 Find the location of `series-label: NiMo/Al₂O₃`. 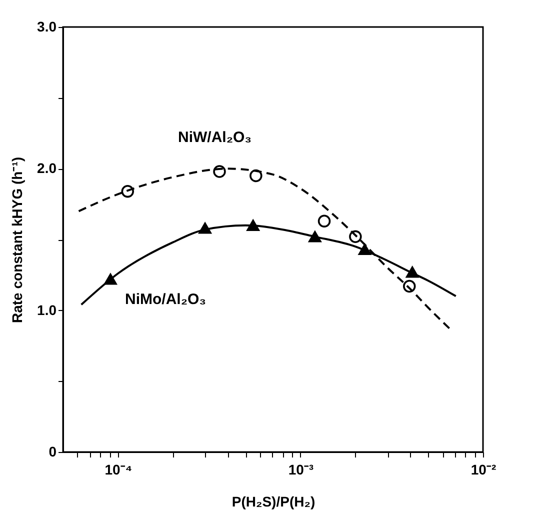

series-label: NiMo/Al₂O₃ is located at coordinates (165, 299).